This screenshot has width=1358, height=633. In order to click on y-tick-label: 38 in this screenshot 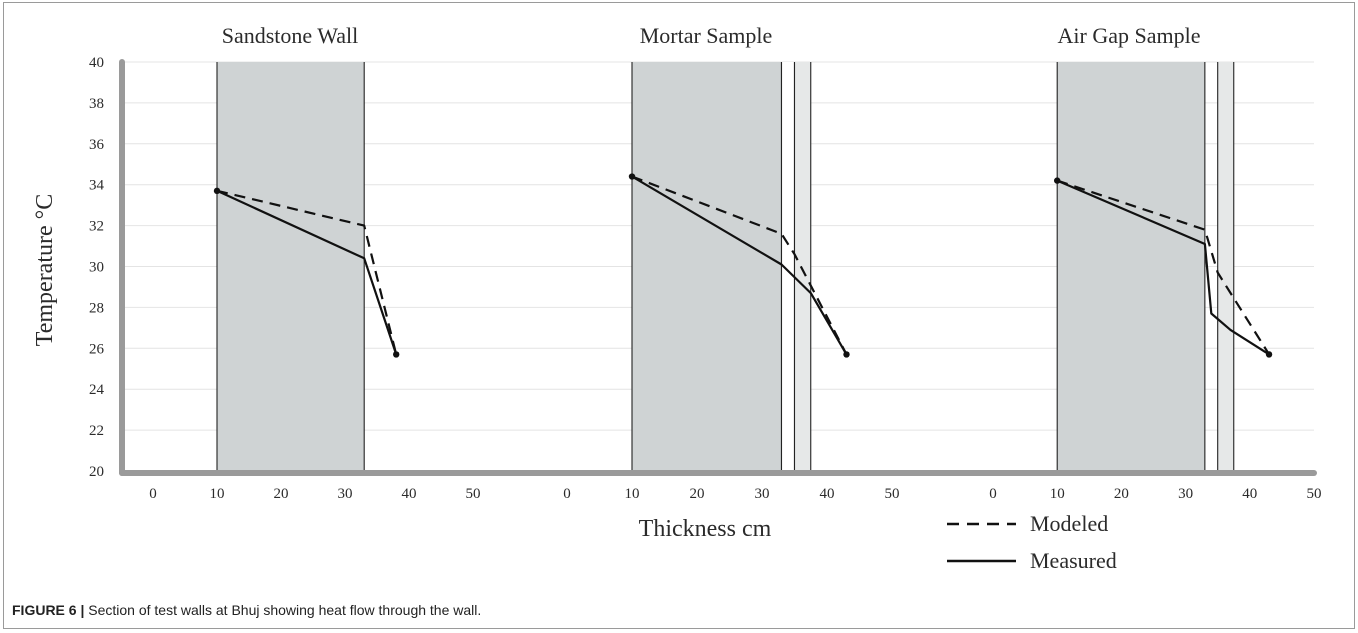, I will do `click(96, 104)`.